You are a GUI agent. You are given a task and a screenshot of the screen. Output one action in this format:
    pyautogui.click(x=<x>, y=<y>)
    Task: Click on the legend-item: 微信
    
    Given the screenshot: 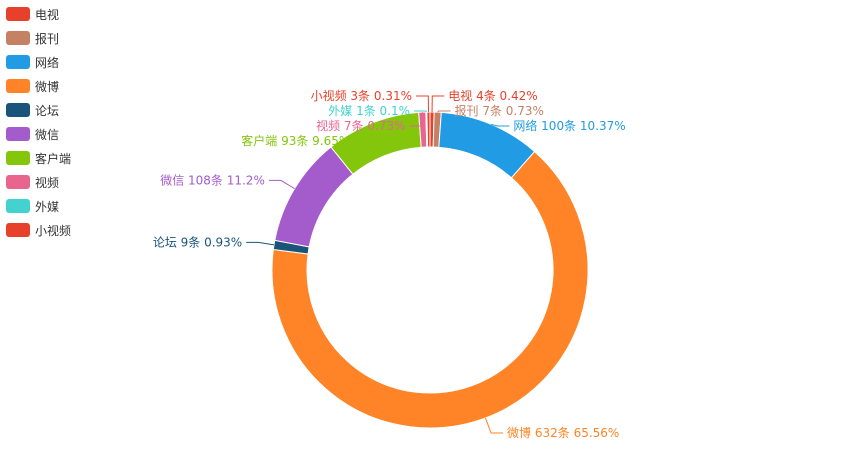 What is the action you would take?
    pyautogui.click(x=38, y=134)
    